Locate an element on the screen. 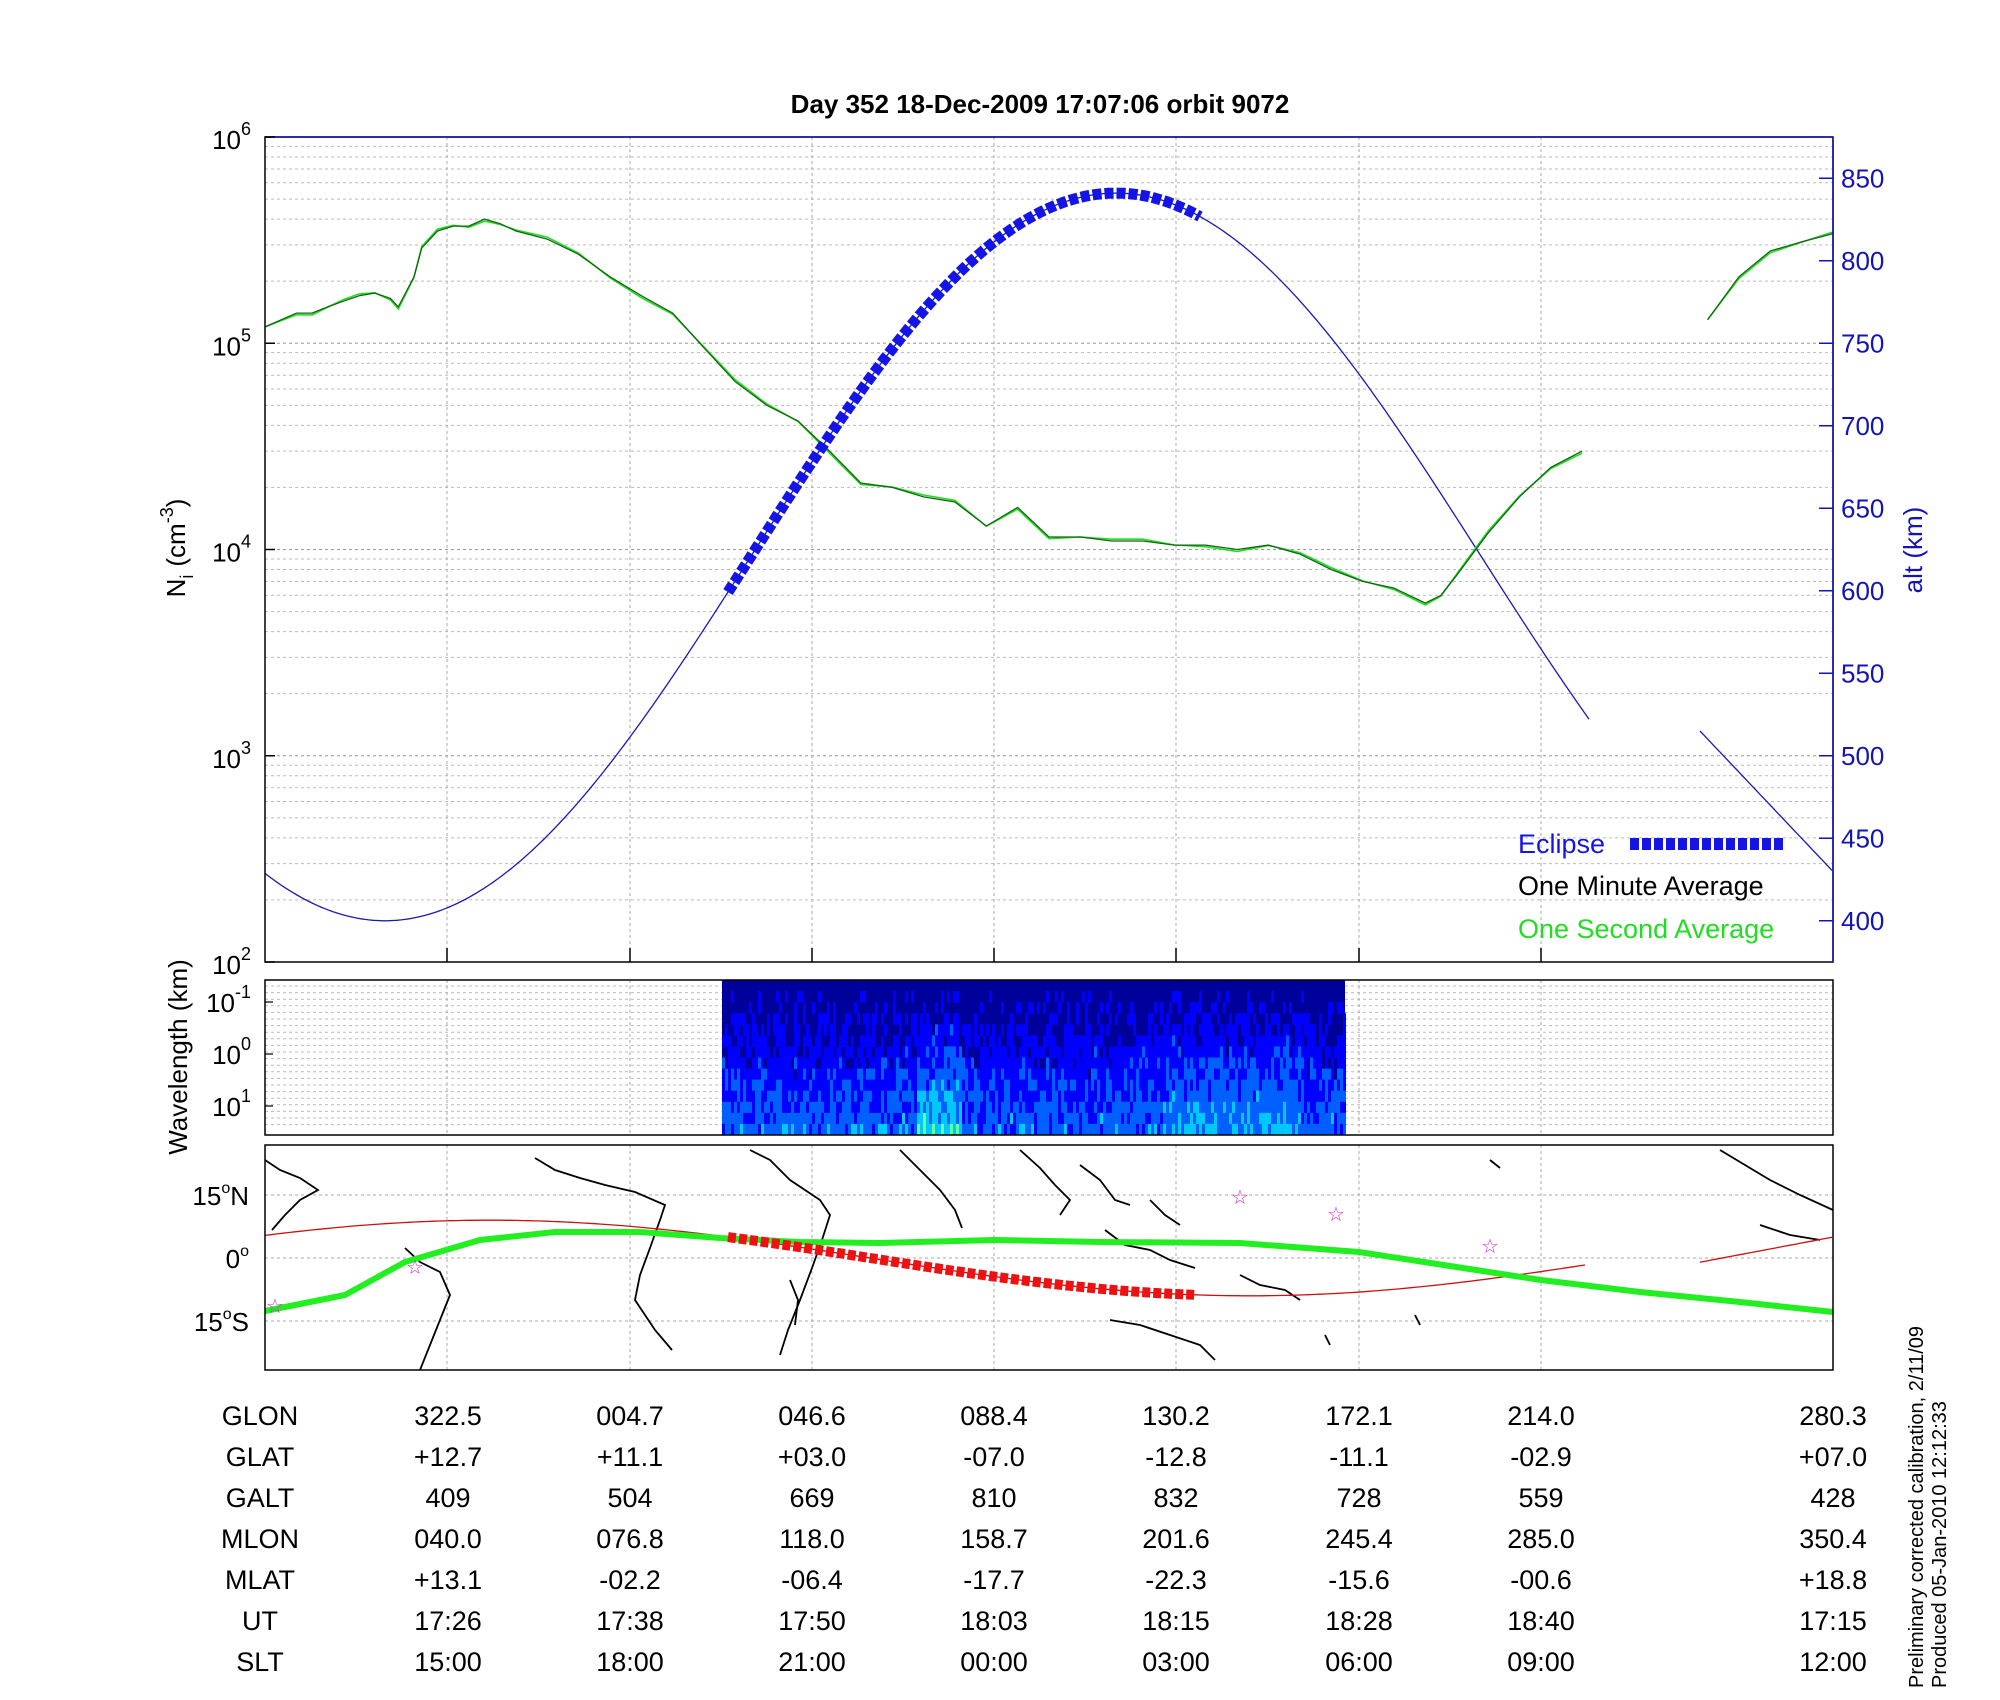 The width and height of the screenshot is (2000, 1700). y-tick-base: 10 is located at coordinates (226, 553).